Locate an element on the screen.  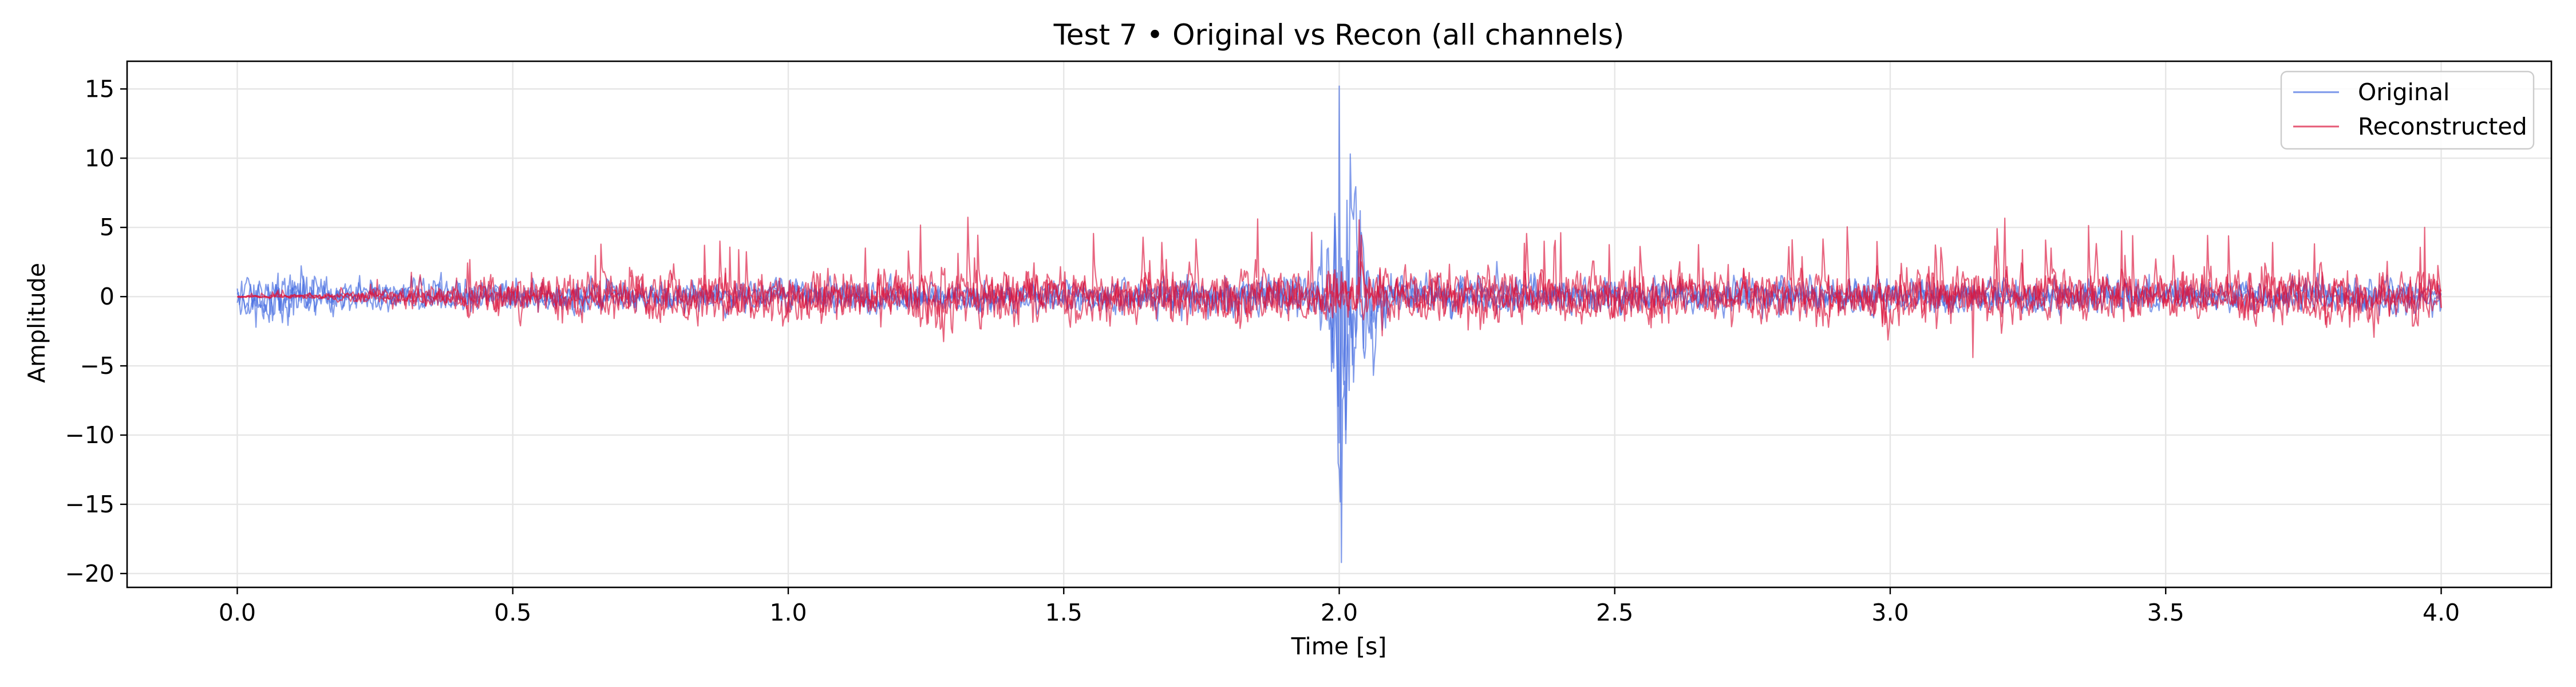
x-tick-label: 2.5 is located at coordinates (1614, 612).